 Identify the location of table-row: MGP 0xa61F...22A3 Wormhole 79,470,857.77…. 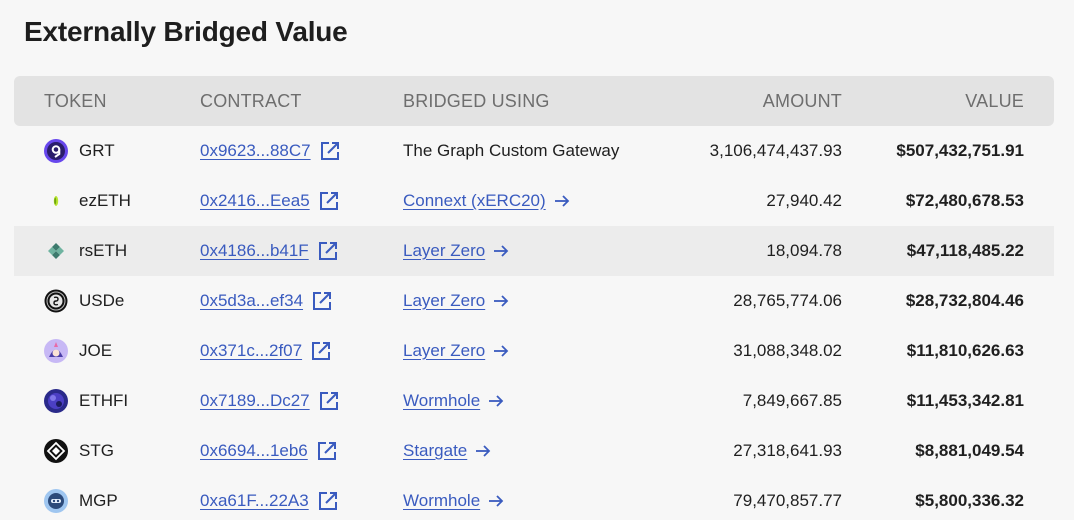
(534, 498).